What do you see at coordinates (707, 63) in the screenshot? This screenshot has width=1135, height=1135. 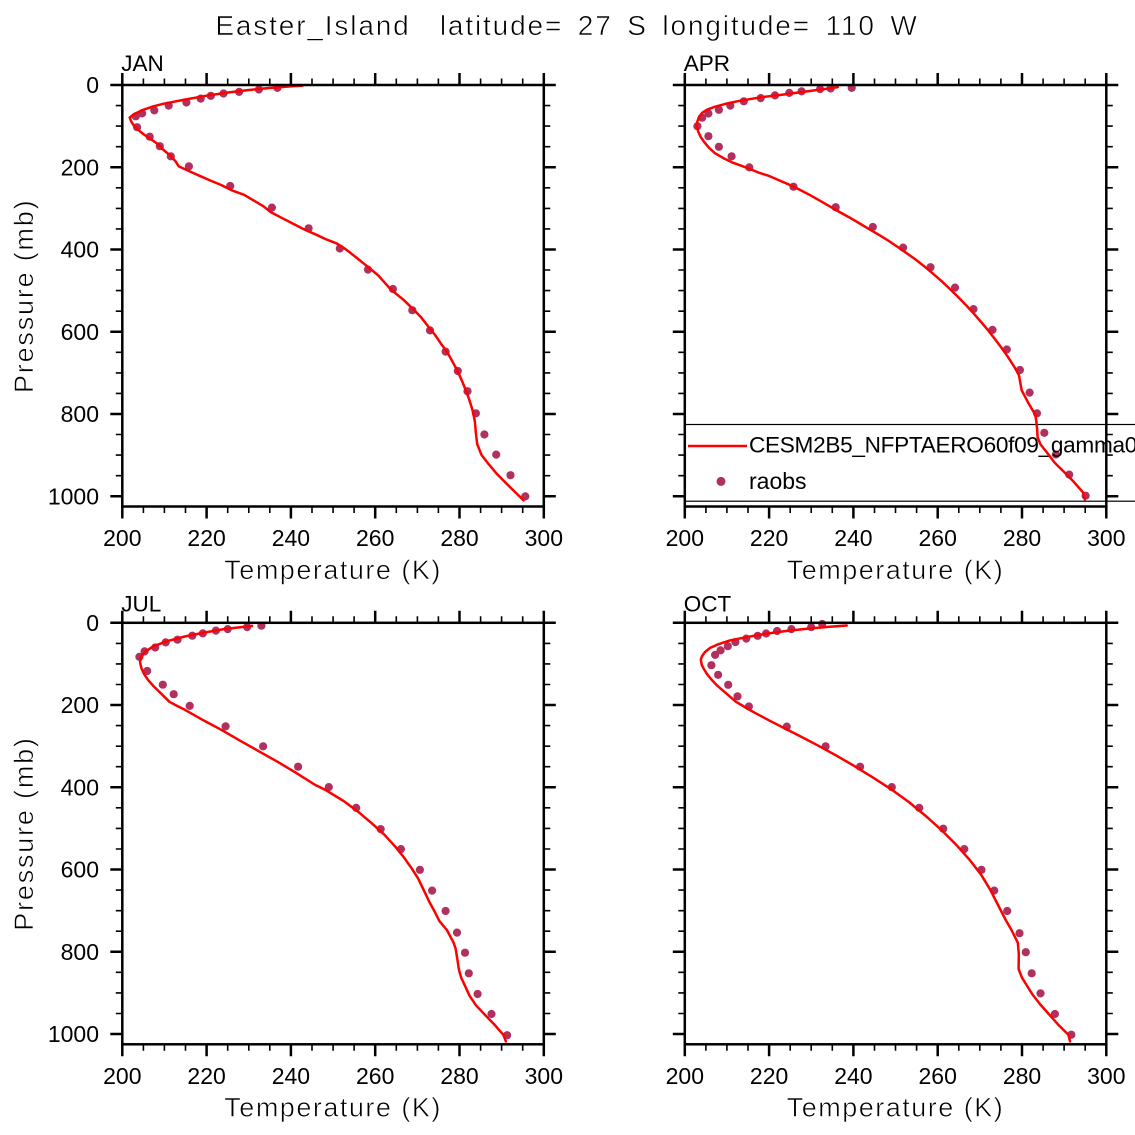 I see `svg-text: APR` at bounding box center [707, 63].